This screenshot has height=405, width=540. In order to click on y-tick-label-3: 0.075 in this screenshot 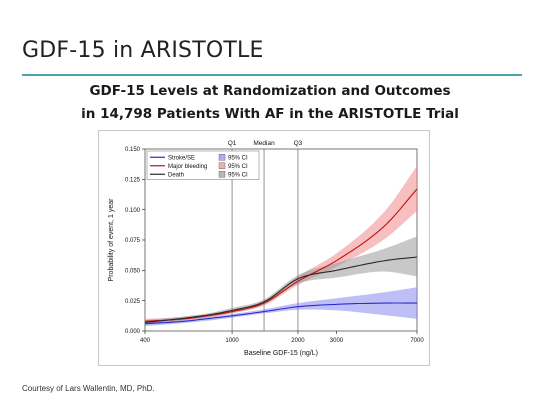, I will do `click(133, 241)`.